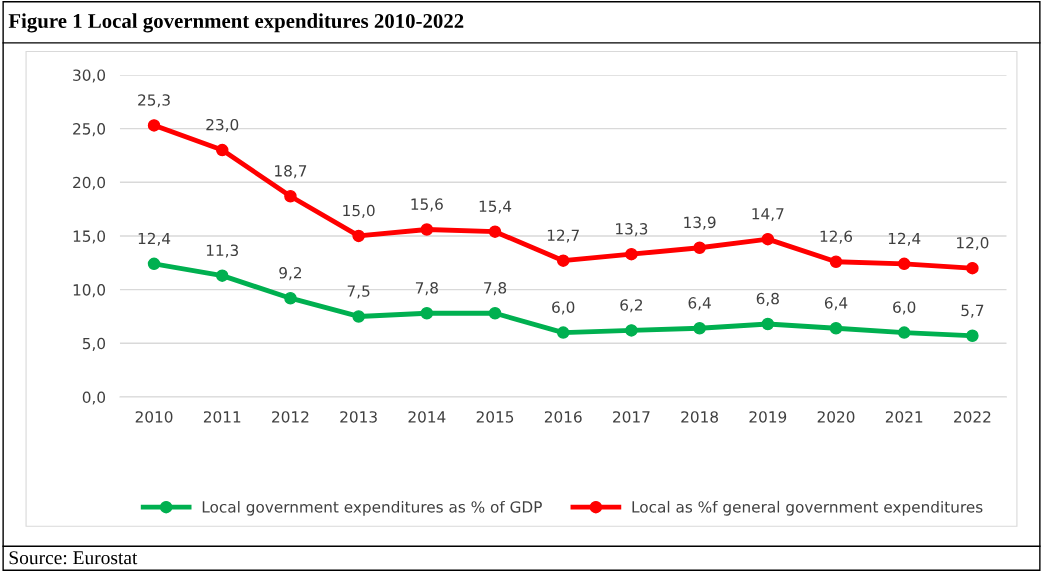 The image size is (1043, 572). I want to click on y-tick-label: 15,0, so click(89, 237).